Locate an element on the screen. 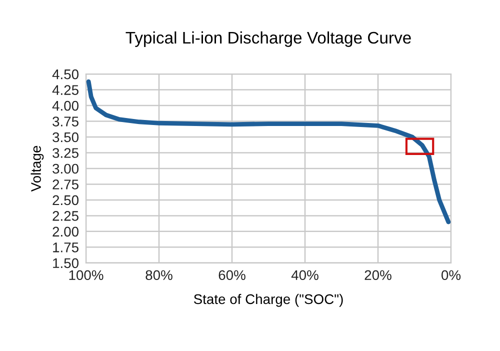 The width and height of the screenshot is (500, 351). chart-title: Typical Li-ion Discharge Voltage Curve is located at coordinates (268, 39).